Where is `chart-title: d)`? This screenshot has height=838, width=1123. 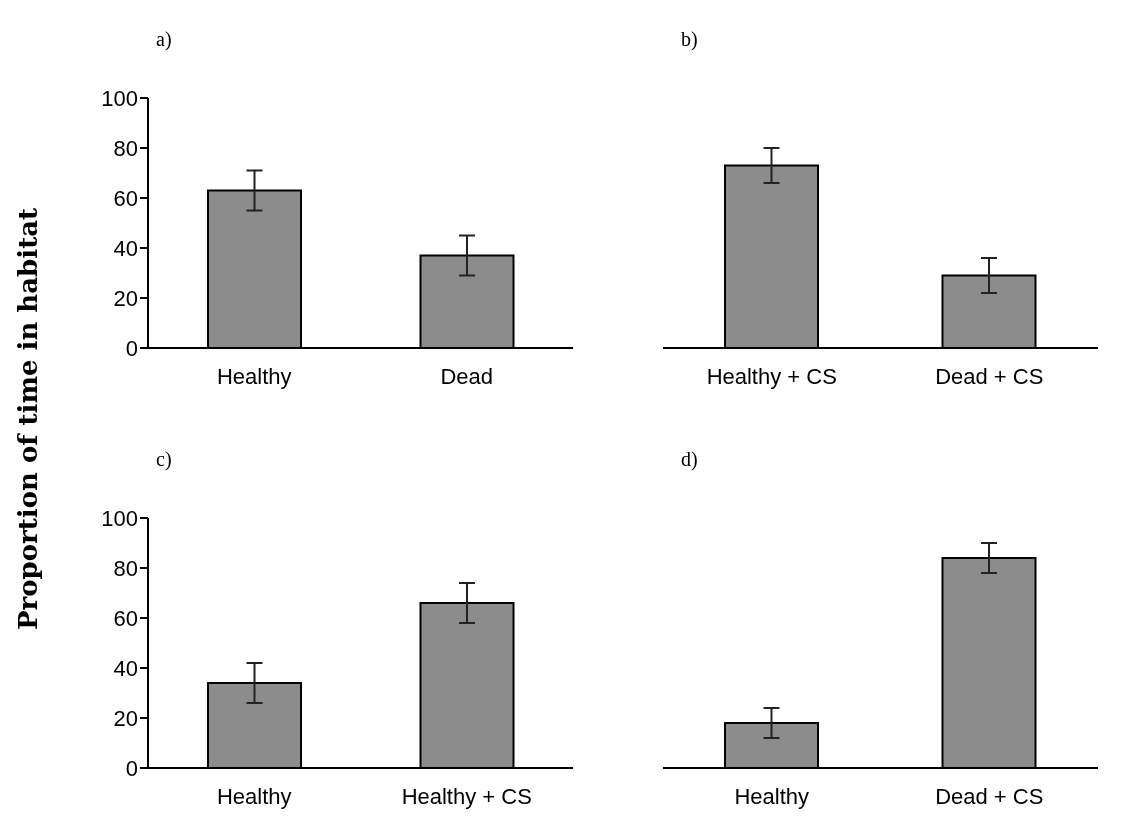
chart-title: d) is located at coordinates (689, 459).